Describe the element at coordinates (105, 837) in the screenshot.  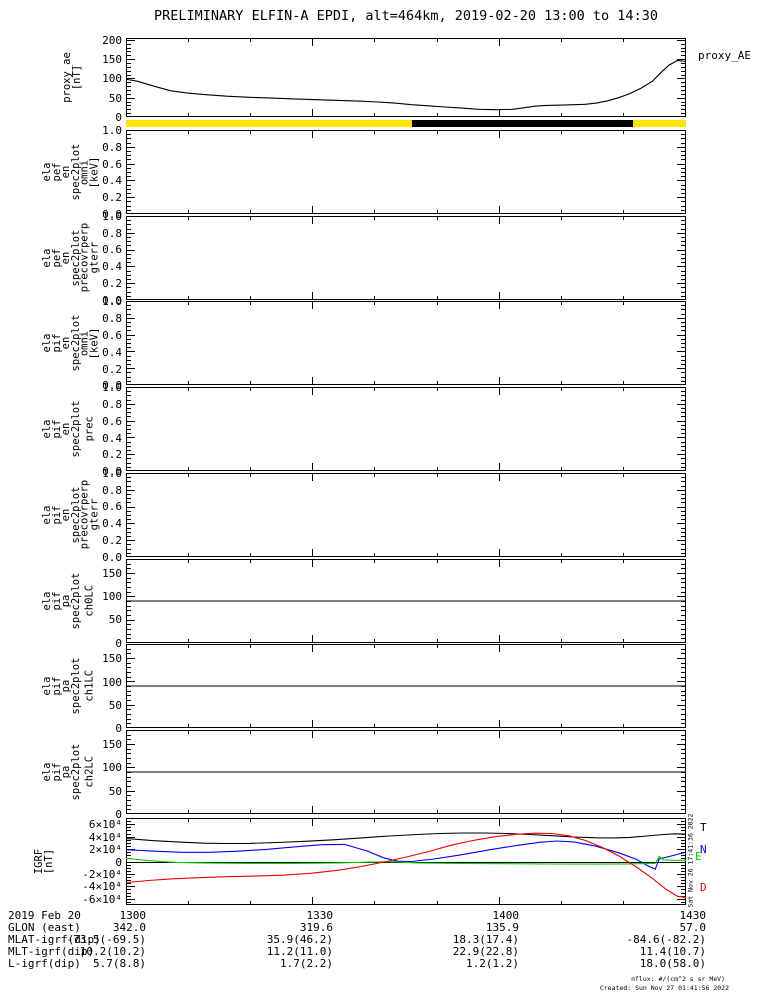
I see `y-tick-label: 4×10⁴` at that location.